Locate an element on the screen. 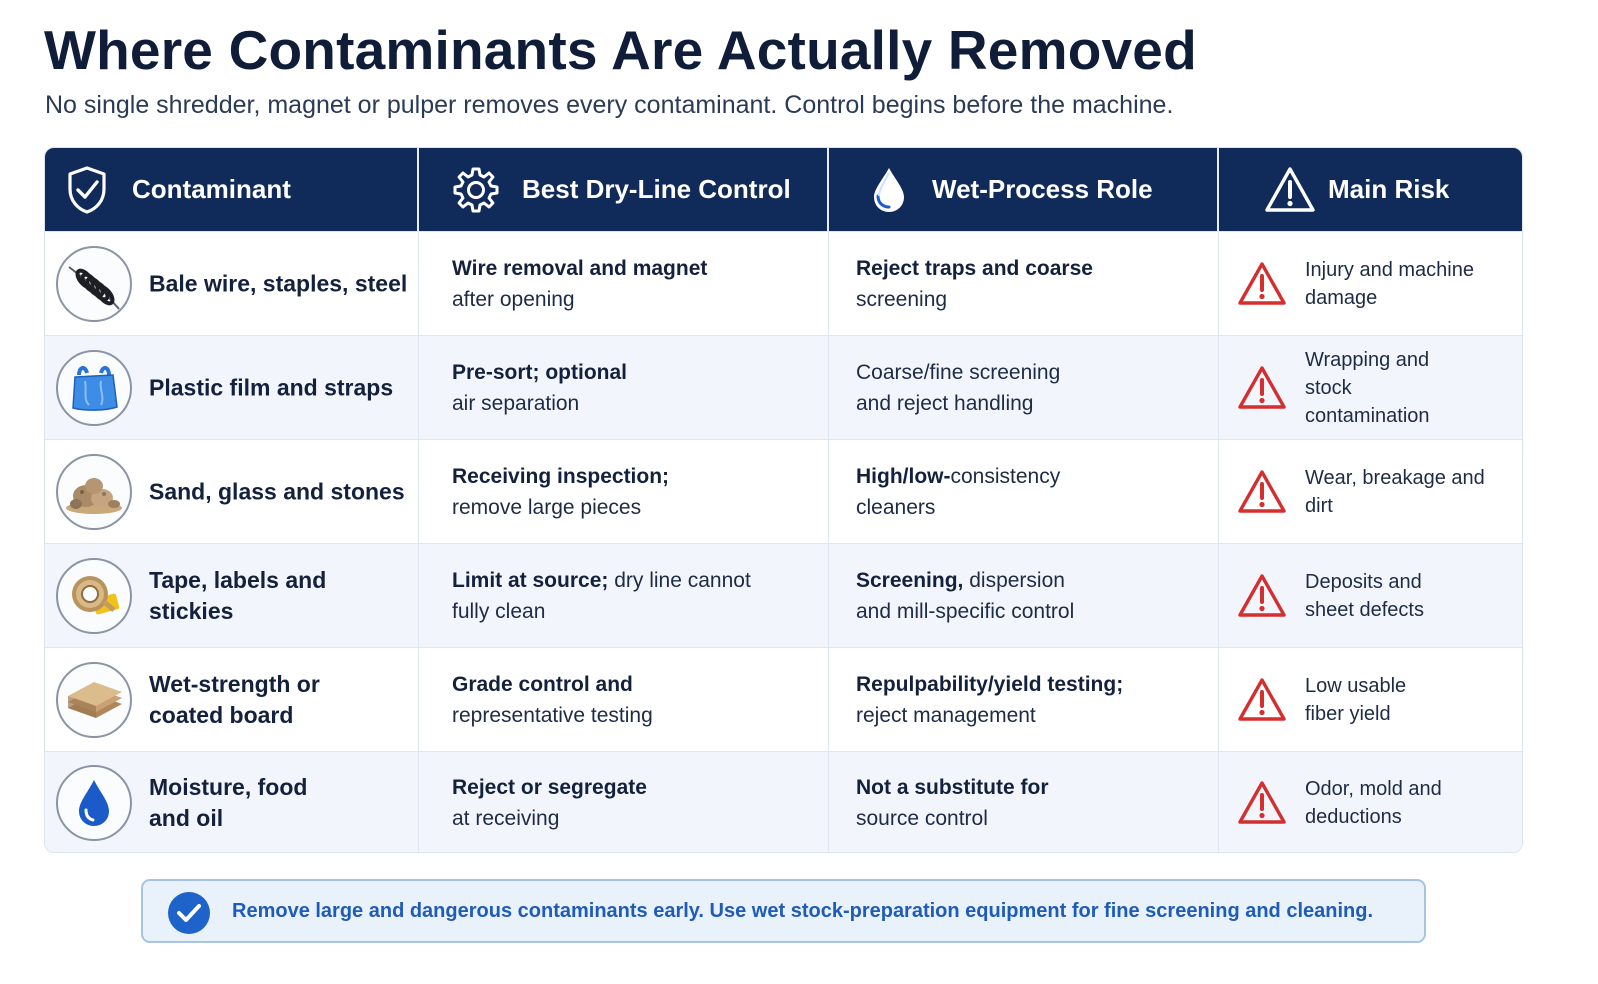 This screenshot has height=984, width=1598. dry-line-cell: Reject or segregate at receiving is located at coordinates (624, 802).